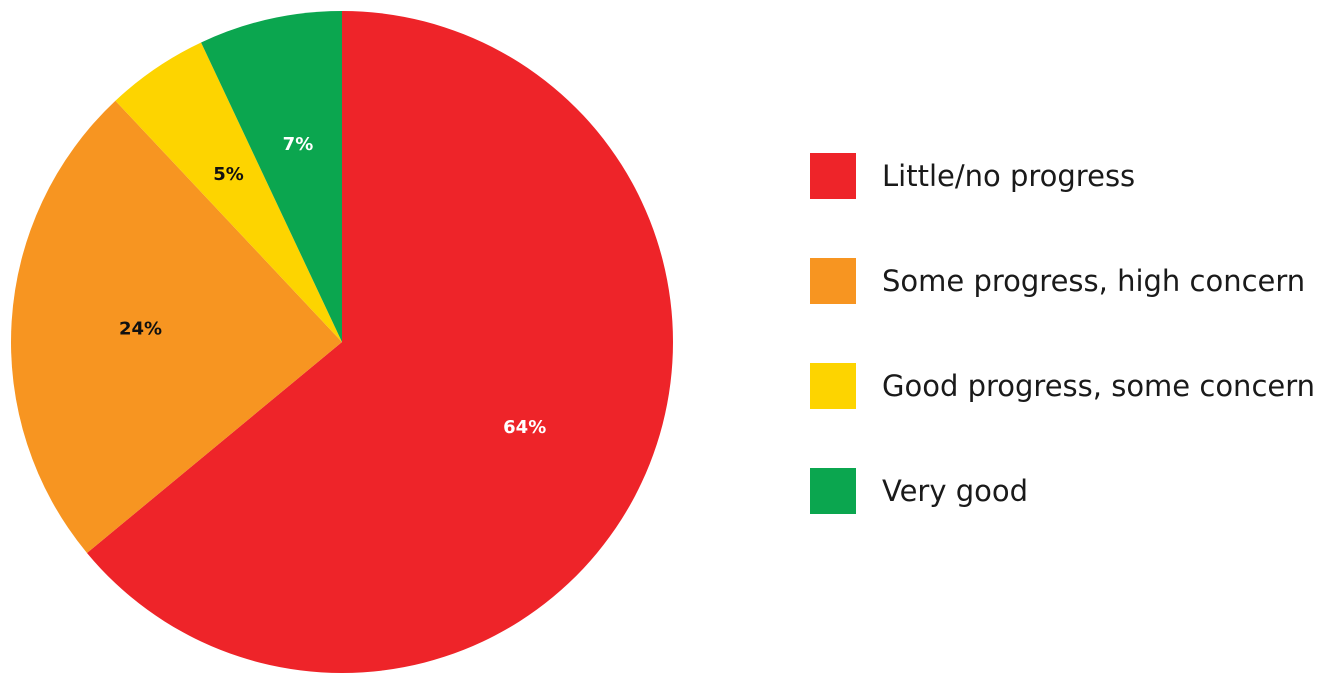 This screenshot has height=673, width=1330. I want to click on legend-label: Little/no progress, so click(1009, 176).